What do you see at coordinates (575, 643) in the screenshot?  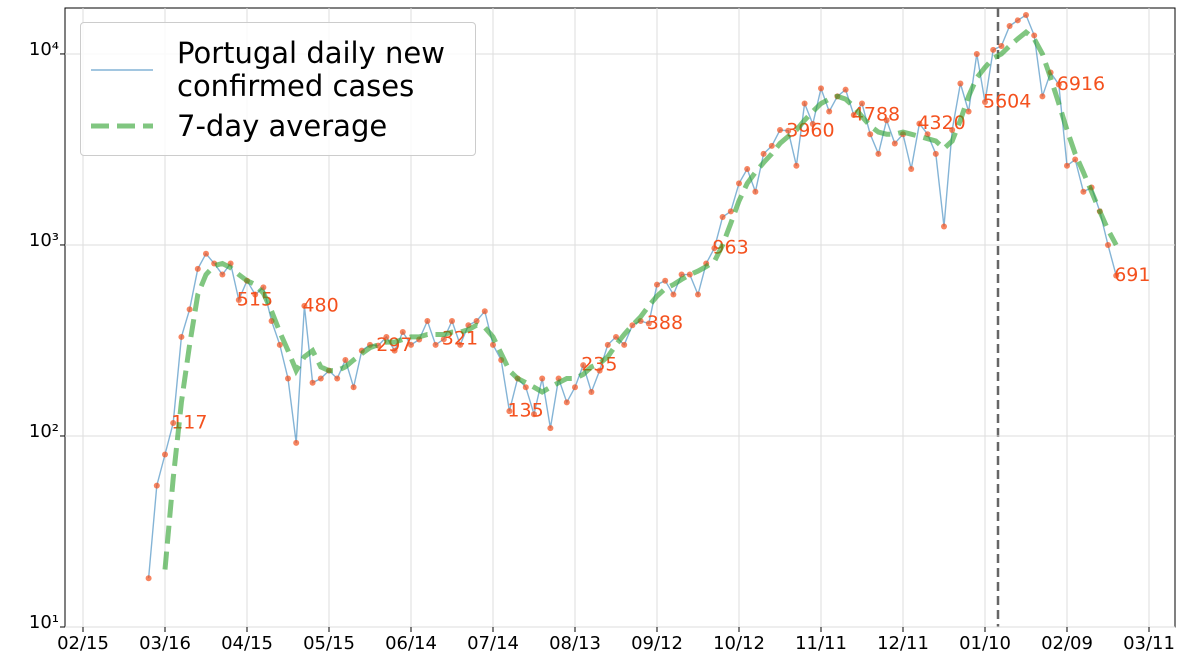 I see `x-tick-label: 08/13` at bounding box center [575, 643].